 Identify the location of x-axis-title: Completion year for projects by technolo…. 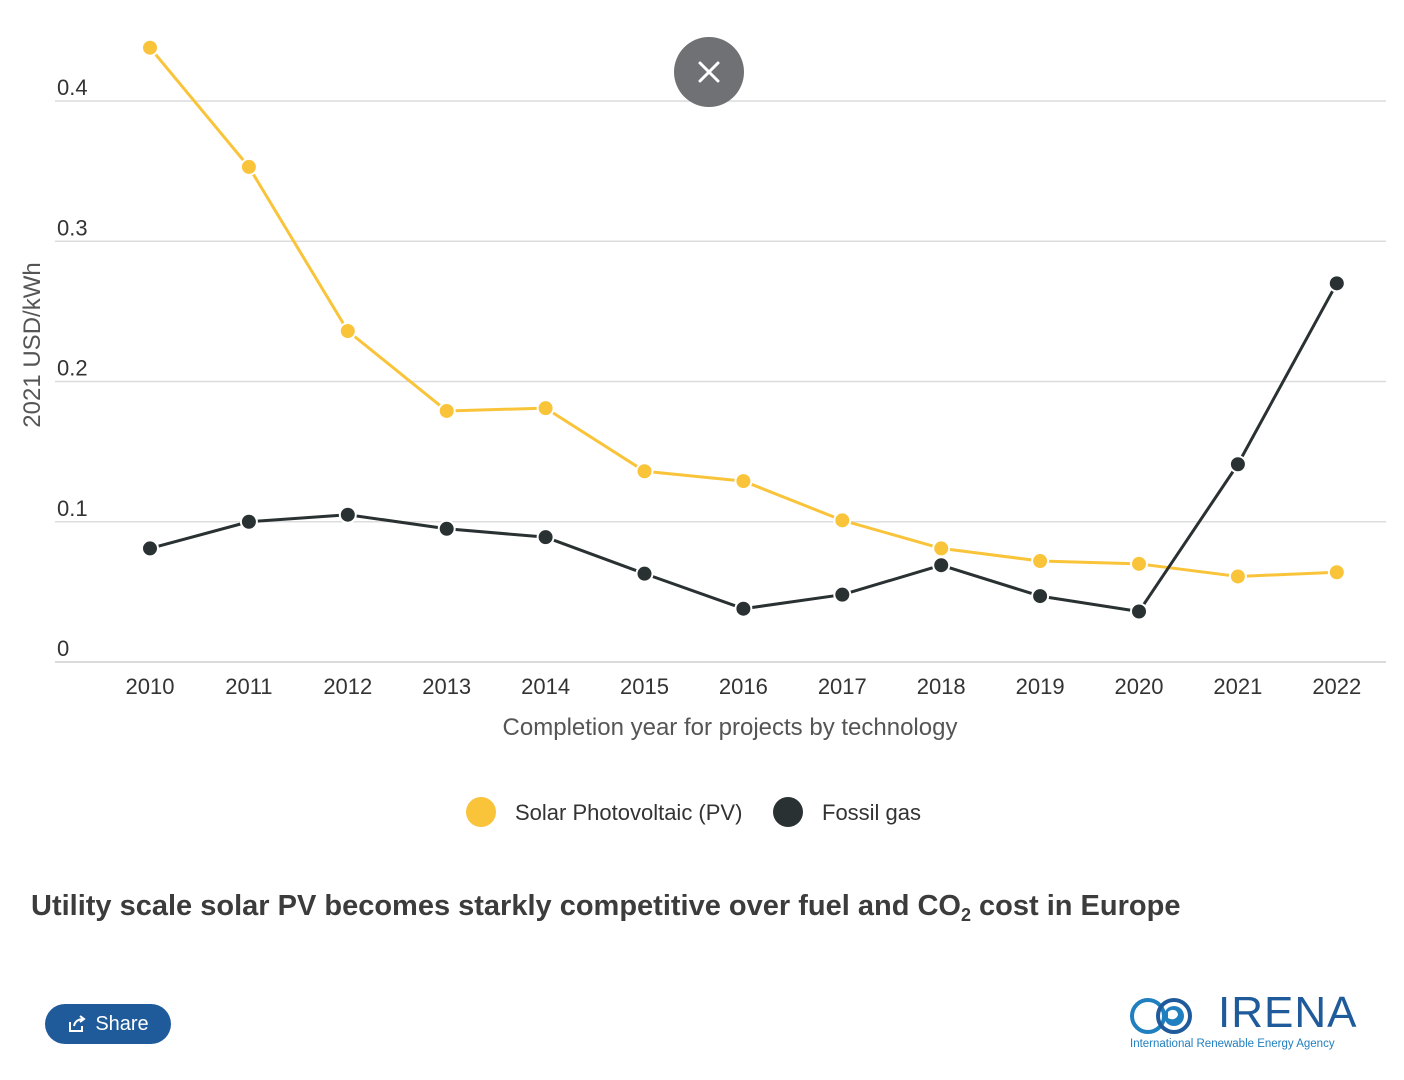
(730, 727).